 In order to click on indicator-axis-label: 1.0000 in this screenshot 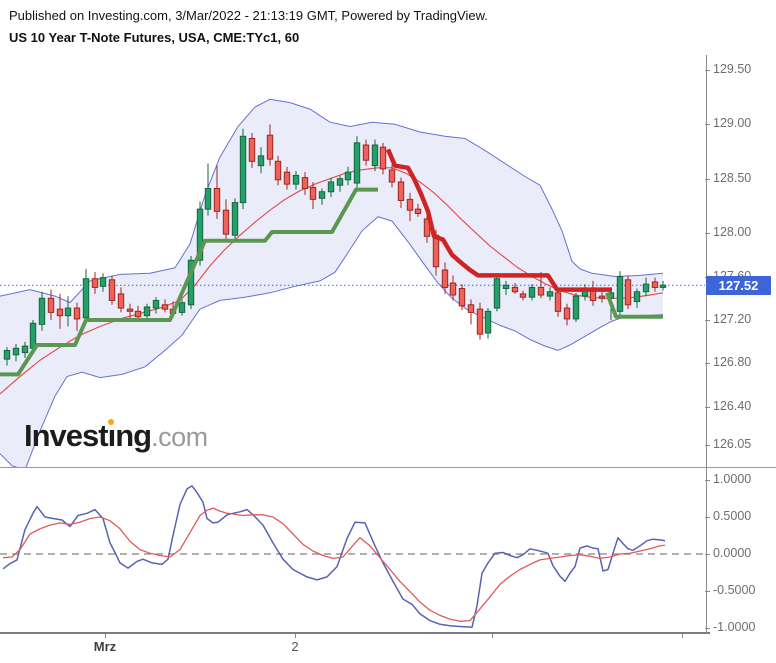, I will do `click(732, 479)`.